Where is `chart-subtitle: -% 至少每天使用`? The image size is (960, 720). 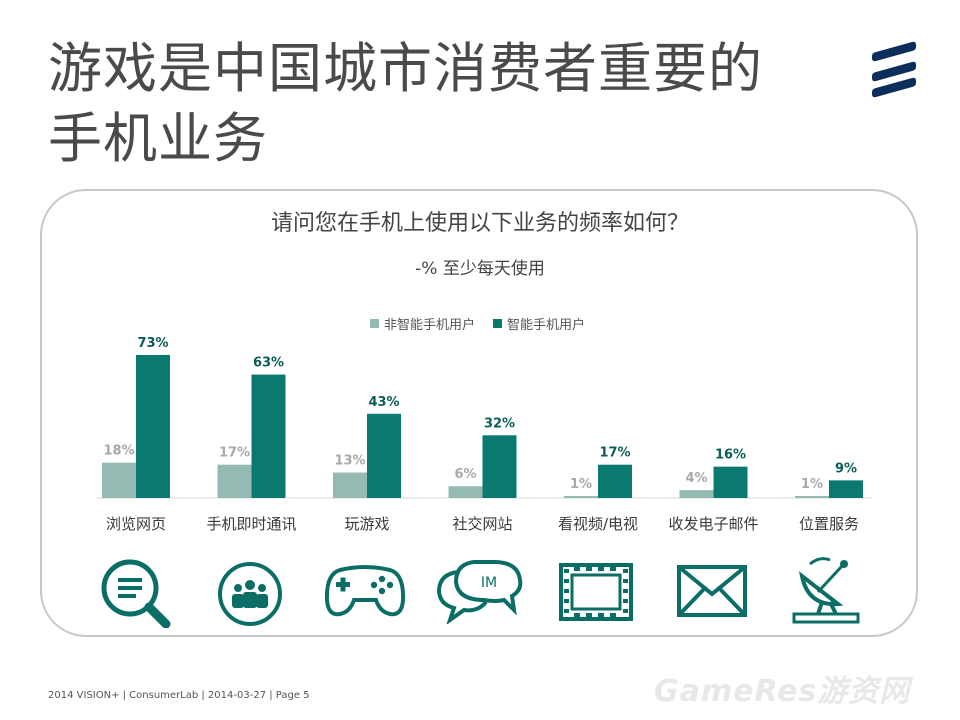 chart-subtitle: -% 至少每天使用 is located at coordinates (480, 269).